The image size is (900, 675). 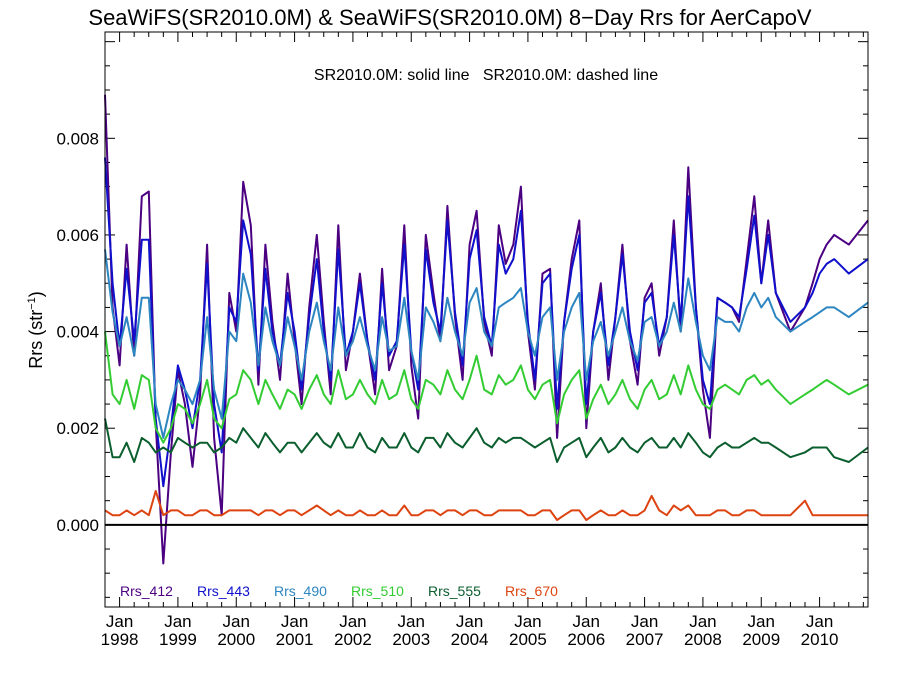 I want to click on y-axis-label-sup: −1, so click(x=32, y=303).